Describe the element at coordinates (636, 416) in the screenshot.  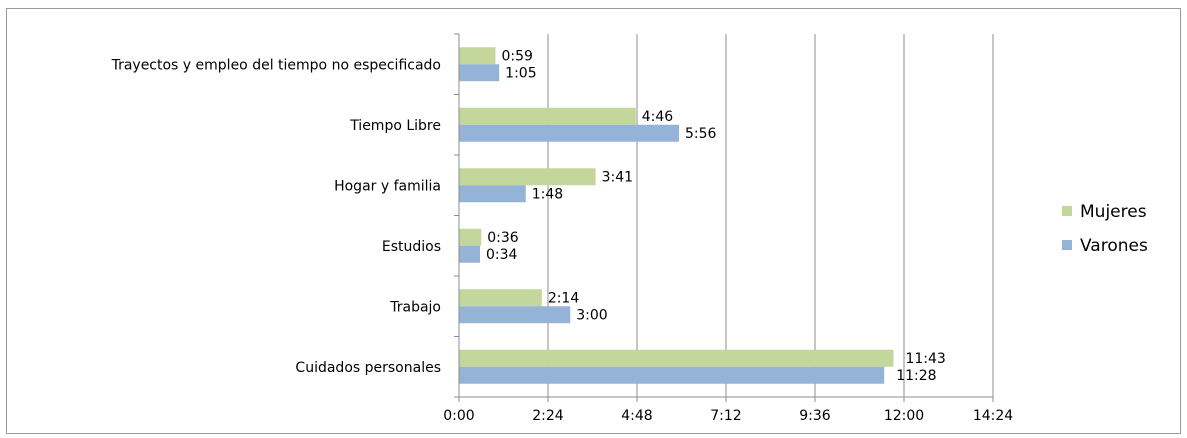
I see `x-tick-label: 4:48` at that location.